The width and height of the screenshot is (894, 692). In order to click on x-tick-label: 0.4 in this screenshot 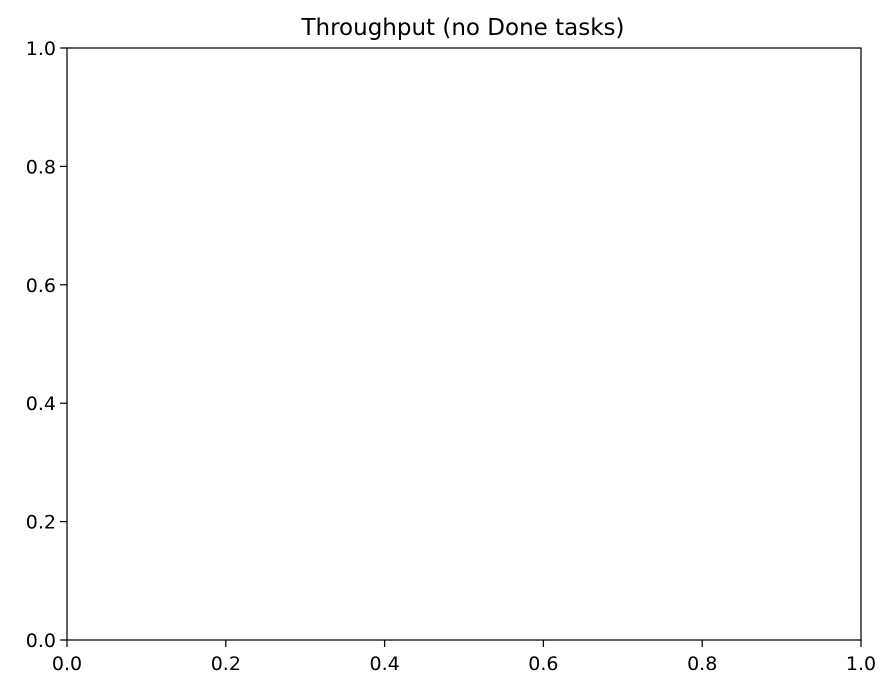, I will do `click(384, 664)`.